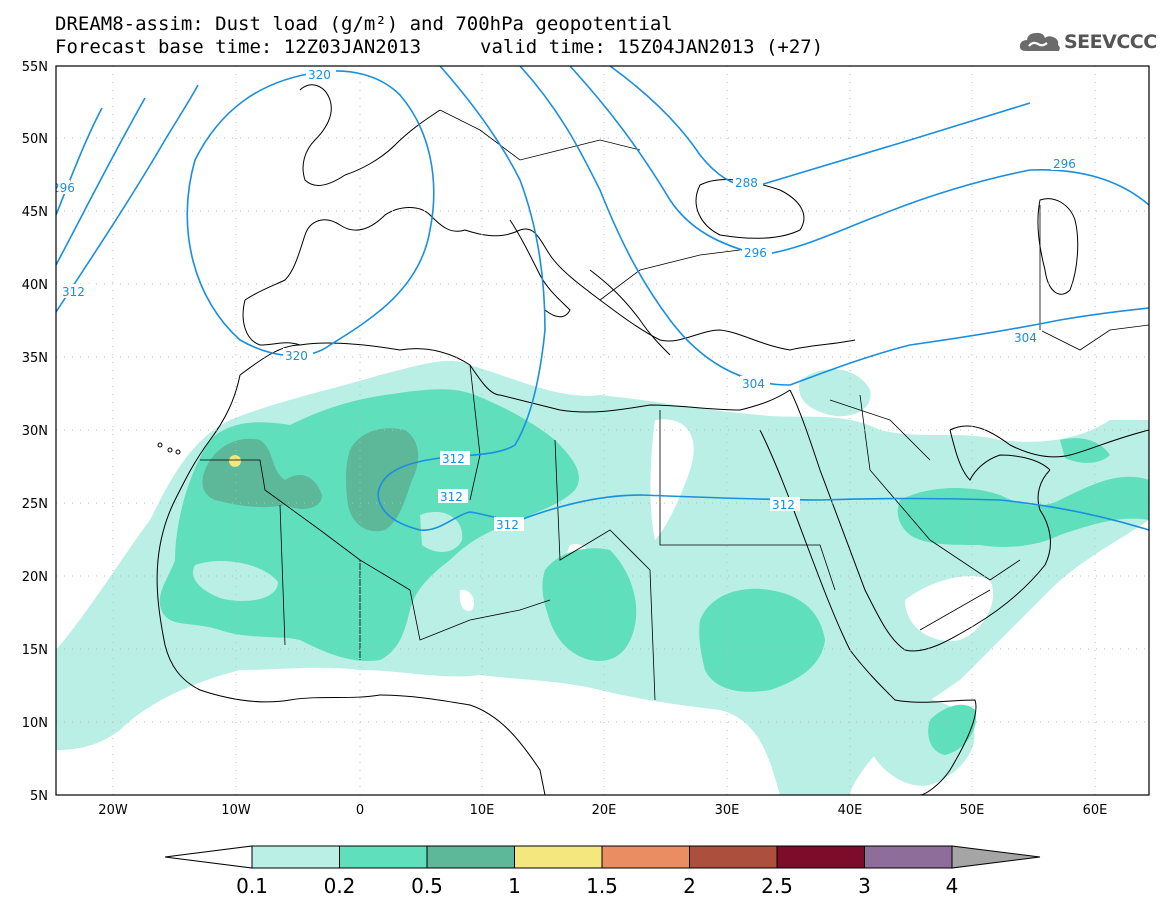 This screenshot has width=1165, height=907. I want to click on logo-text: SEEVCCC, so click(1110, 42).